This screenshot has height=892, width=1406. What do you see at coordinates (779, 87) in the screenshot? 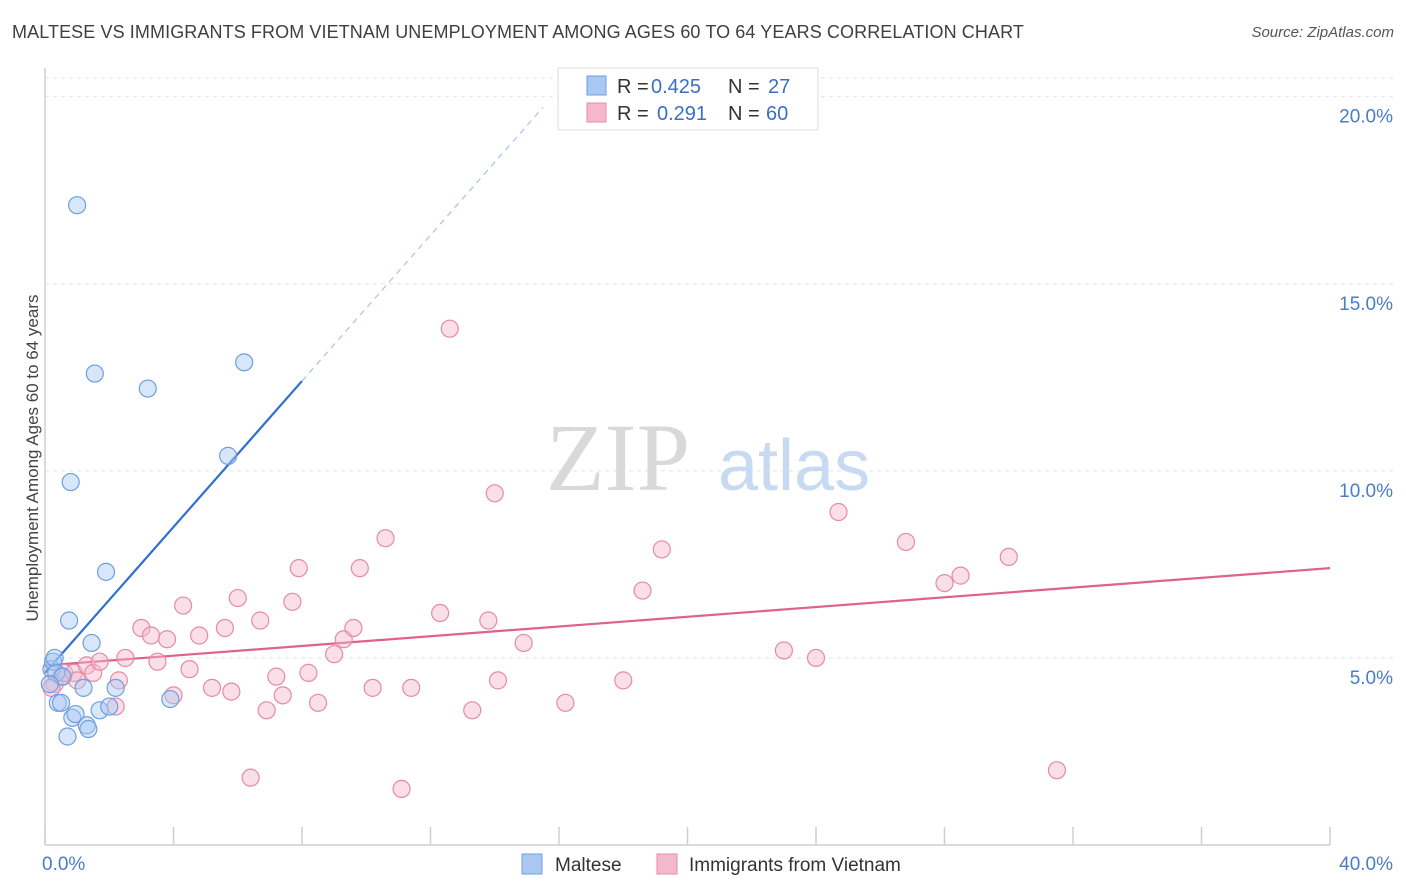
I see `legend-n-value-maltese: 27` at bounding box center [779, 87].